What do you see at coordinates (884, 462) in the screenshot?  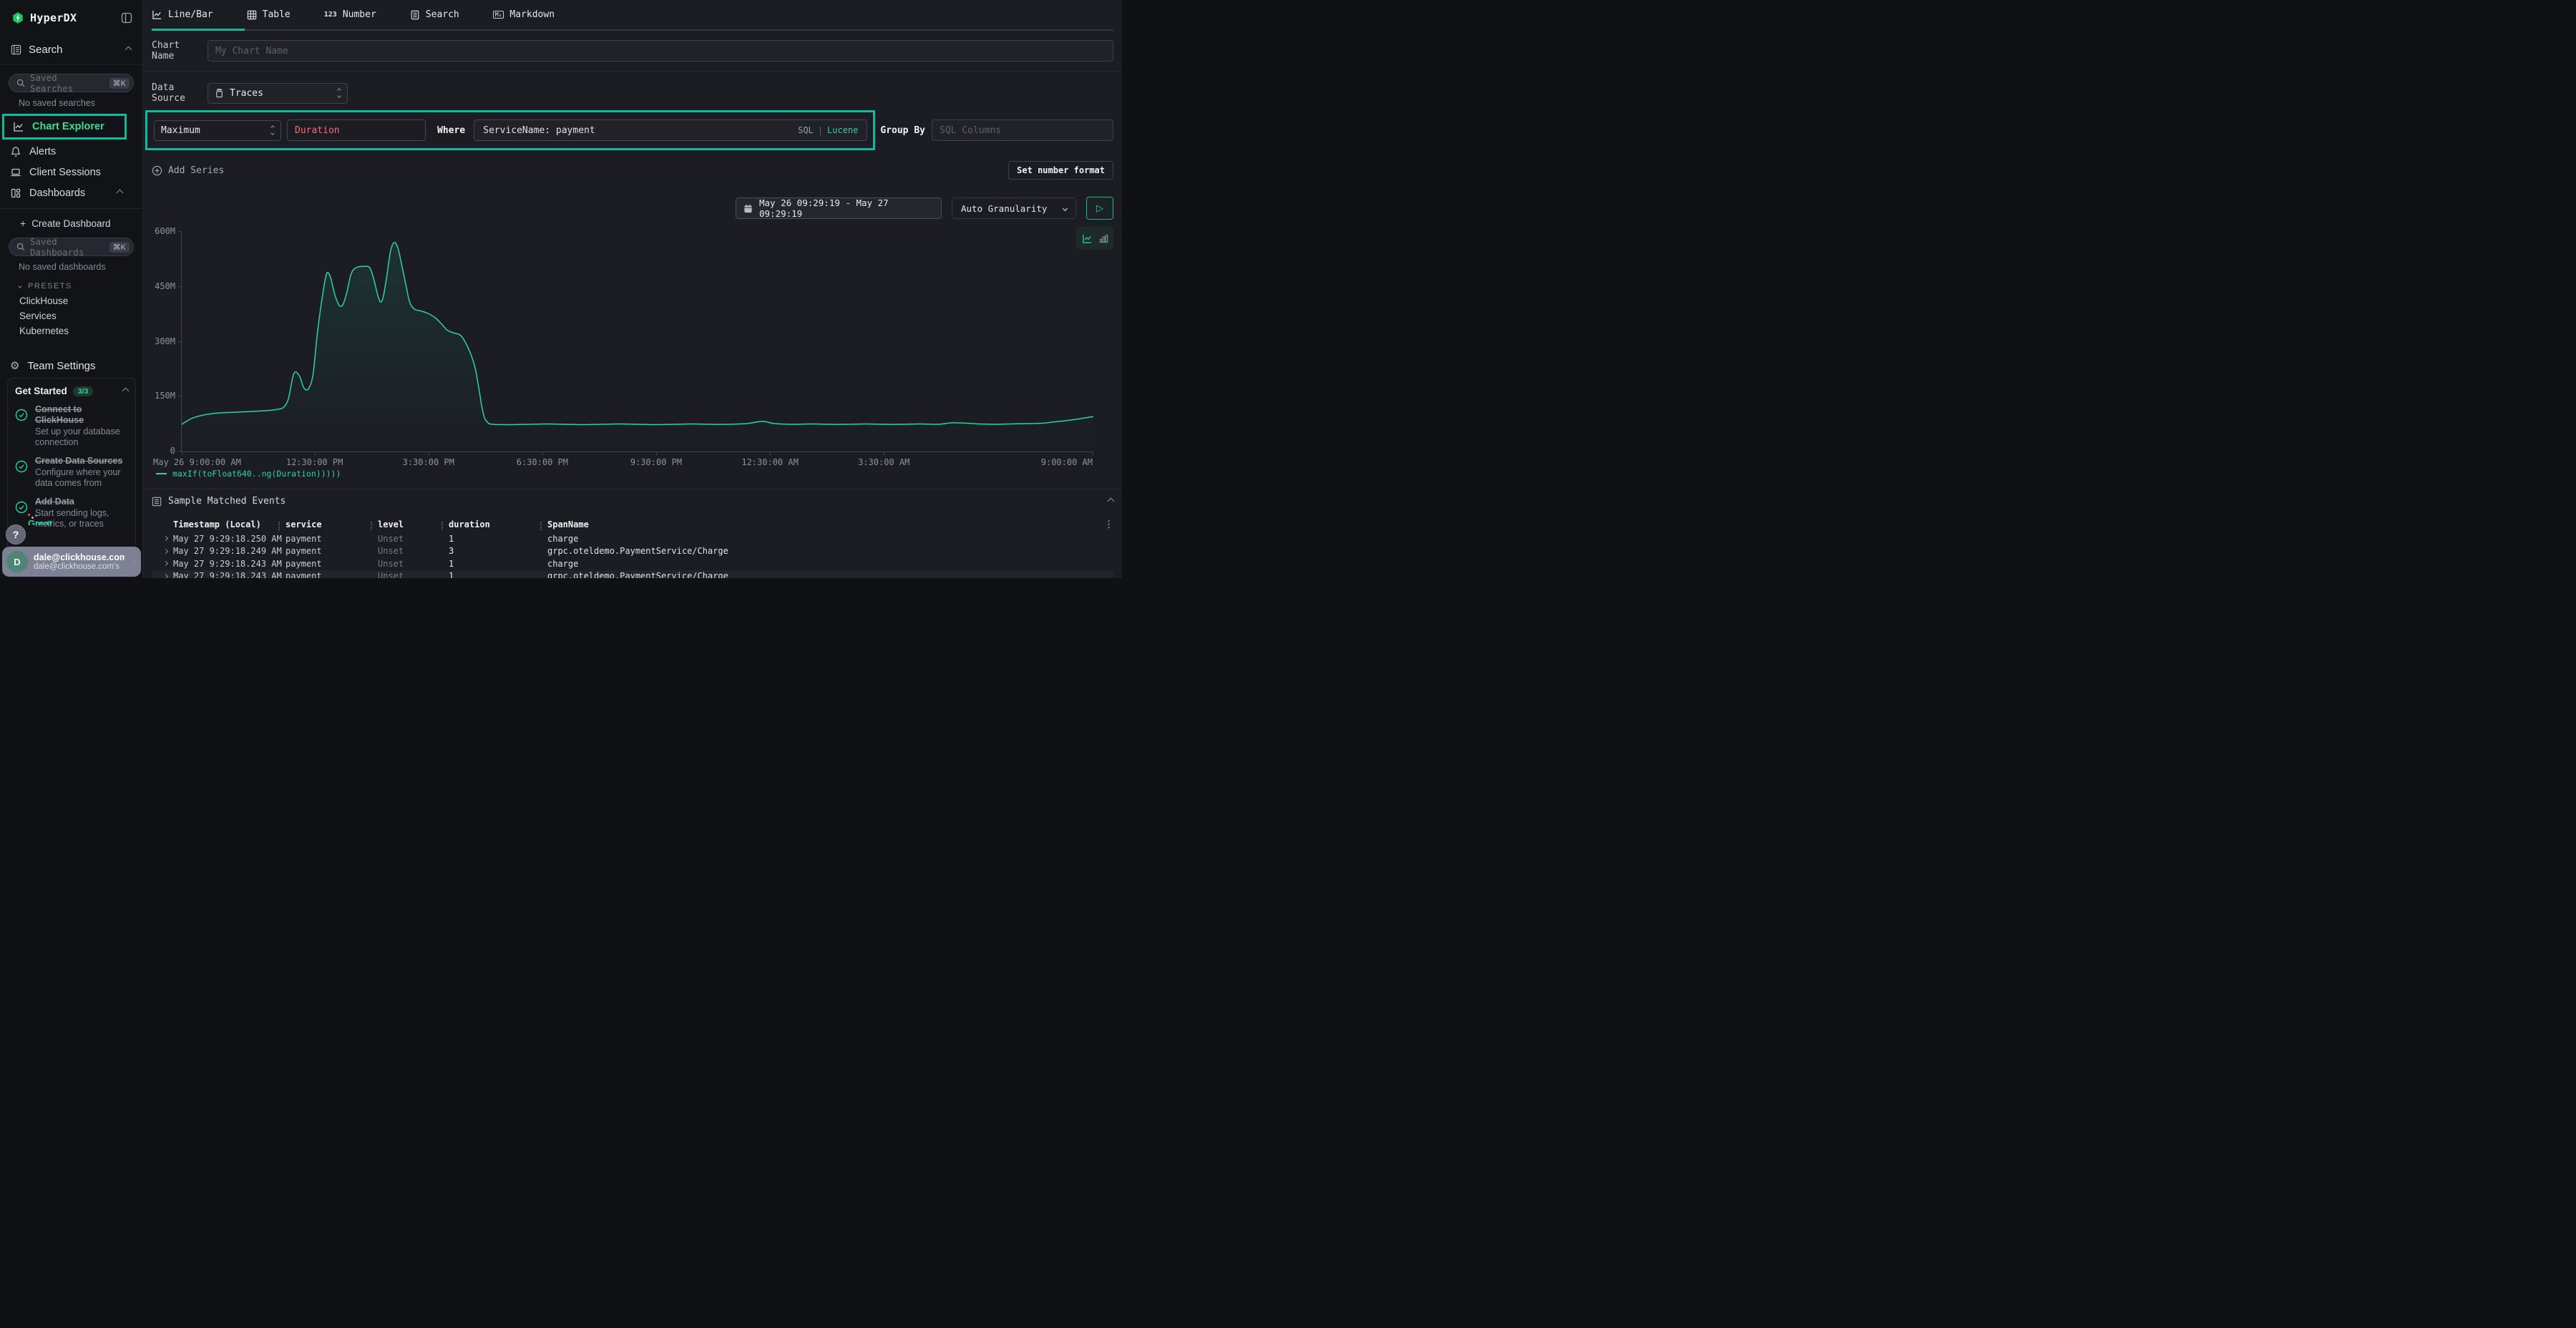 I see `x-axis-tick-label: 3:30:00 AM` at bounding box center [884, 462].